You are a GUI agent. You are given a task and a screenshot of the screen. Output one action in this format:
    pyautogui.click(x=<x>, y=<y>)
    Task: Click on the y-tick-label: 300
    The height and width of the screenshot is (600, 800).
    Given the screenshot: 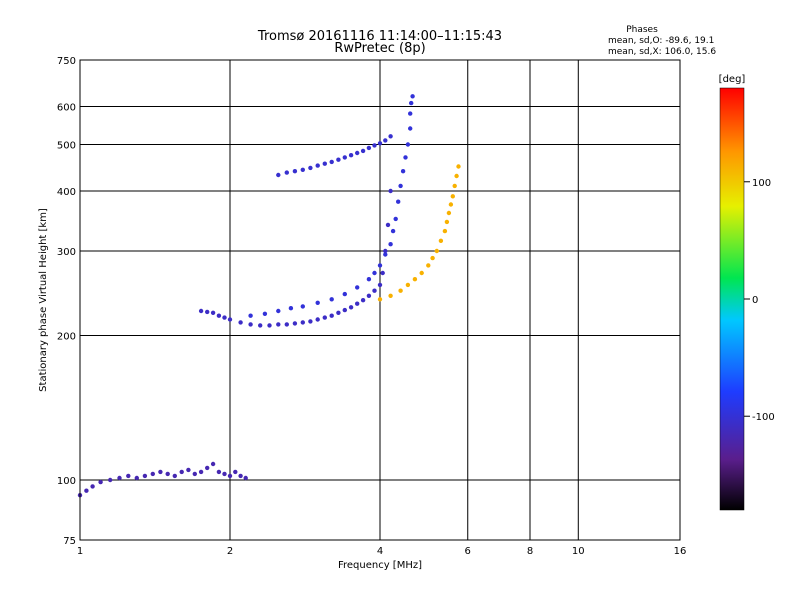 What is the action you would take?
    pyautogui.click(x=66, y=252)
    